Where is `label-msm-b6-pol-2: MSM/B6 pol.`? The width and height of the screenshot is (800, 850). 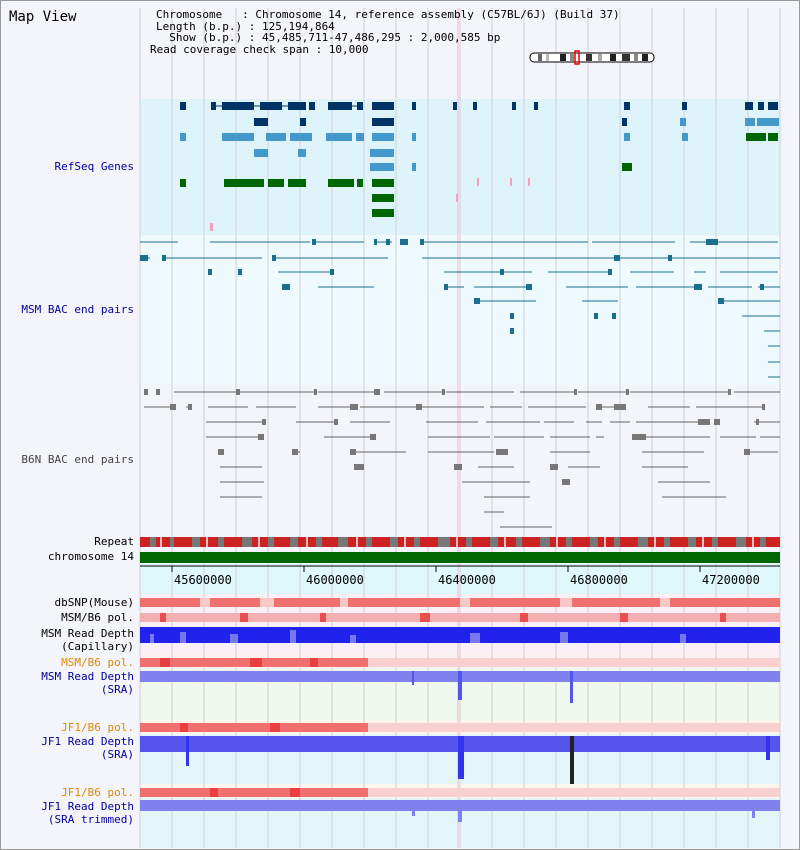
label-msm-b6-pol-2: MSM/B6 pol. is located at coordinates (97, 662).